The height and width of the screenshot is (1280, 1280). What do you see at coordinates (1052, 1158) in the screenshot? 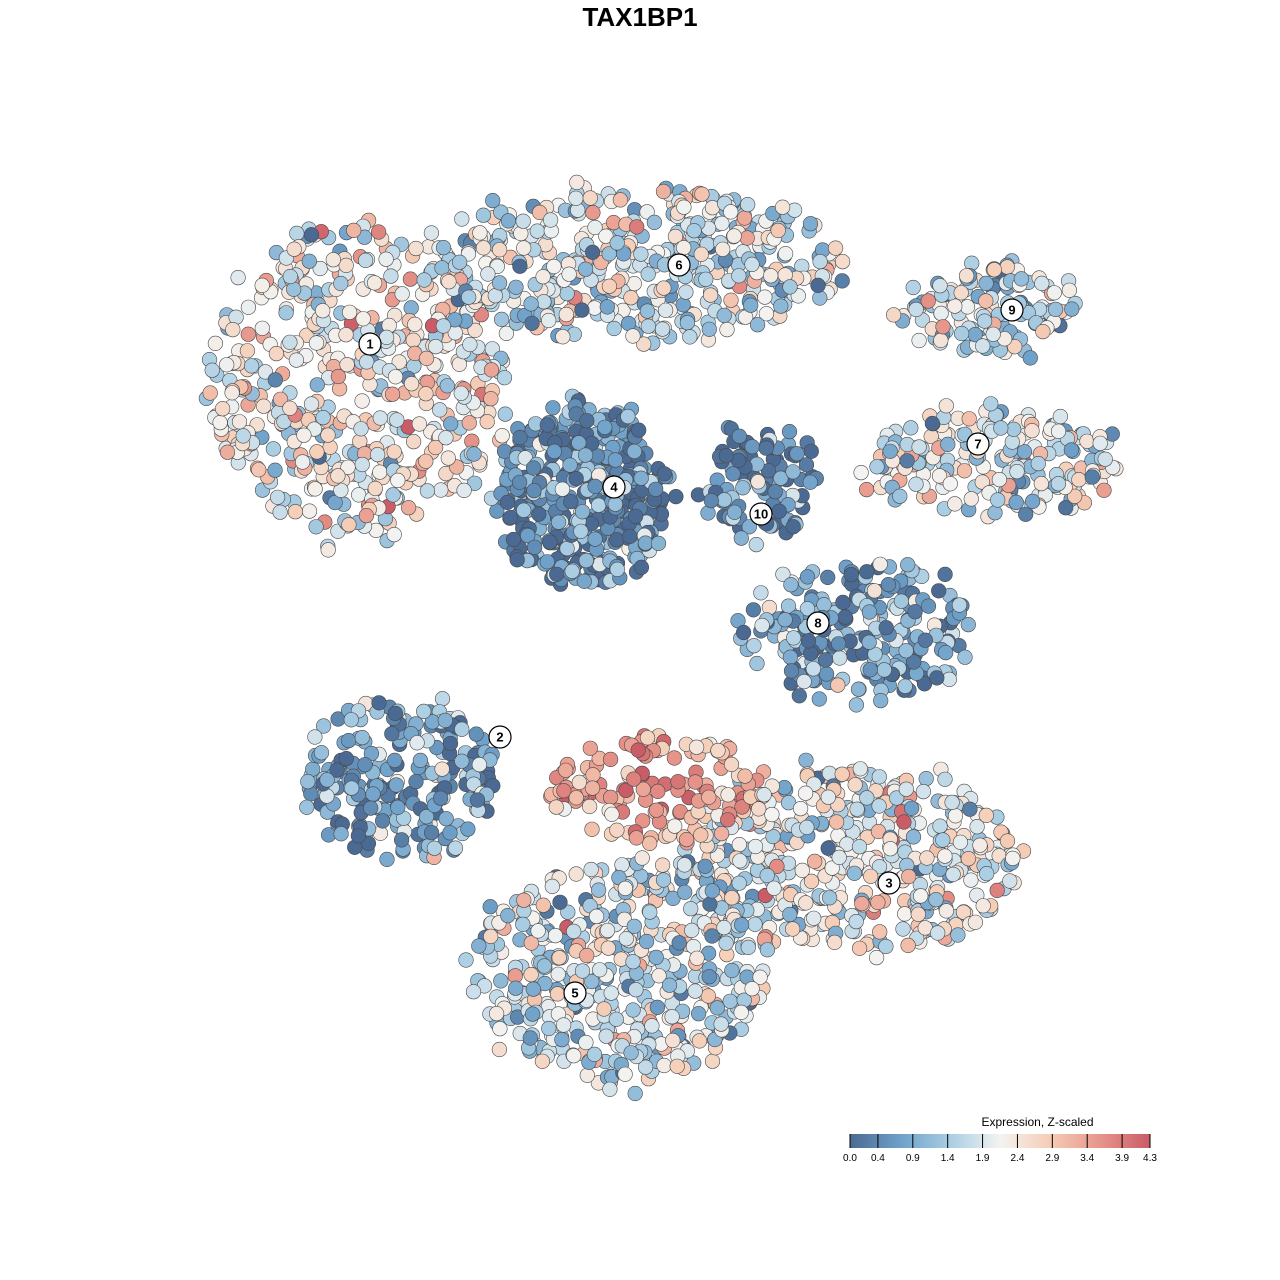
I see `legend-tick-label: 2.9` at bounding box center [1052, 1158].